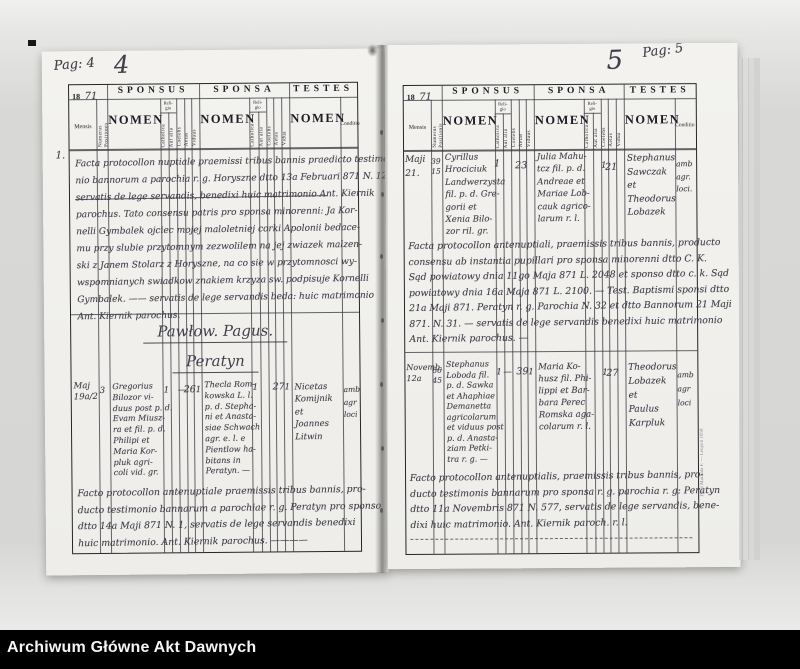  Describe the element at coordinates (350, 402) in the screenshot. I see `handwritten-line: agr` at that location.